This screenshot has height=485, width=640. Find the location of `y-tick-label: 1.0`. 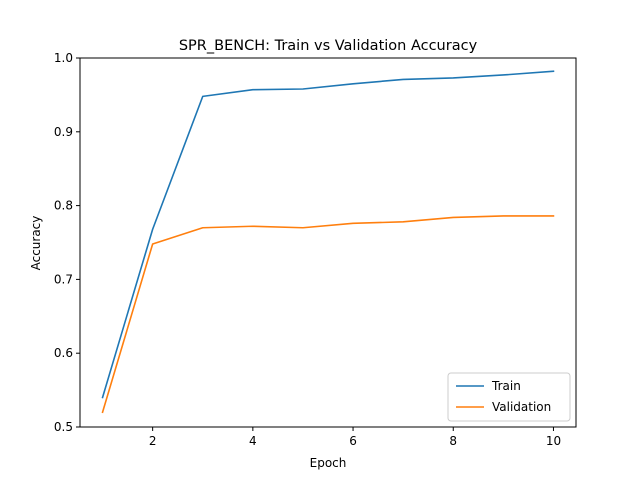

y-tick-label: 1.0 is located at coordinates (63, 58).